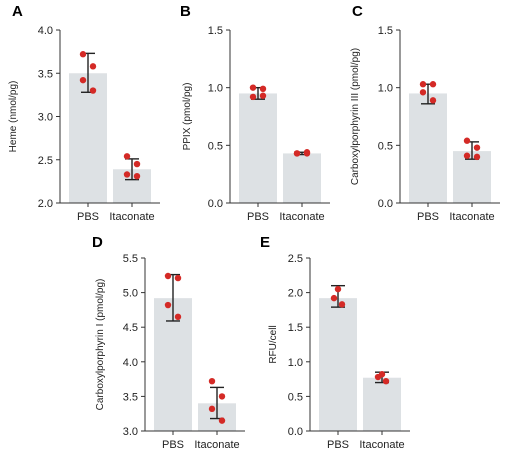 The width and height of the screenshot is (520, 458). Describe the element at coordinates (357, 11) in the screenshot. I see `panel-letter: C` at that location.